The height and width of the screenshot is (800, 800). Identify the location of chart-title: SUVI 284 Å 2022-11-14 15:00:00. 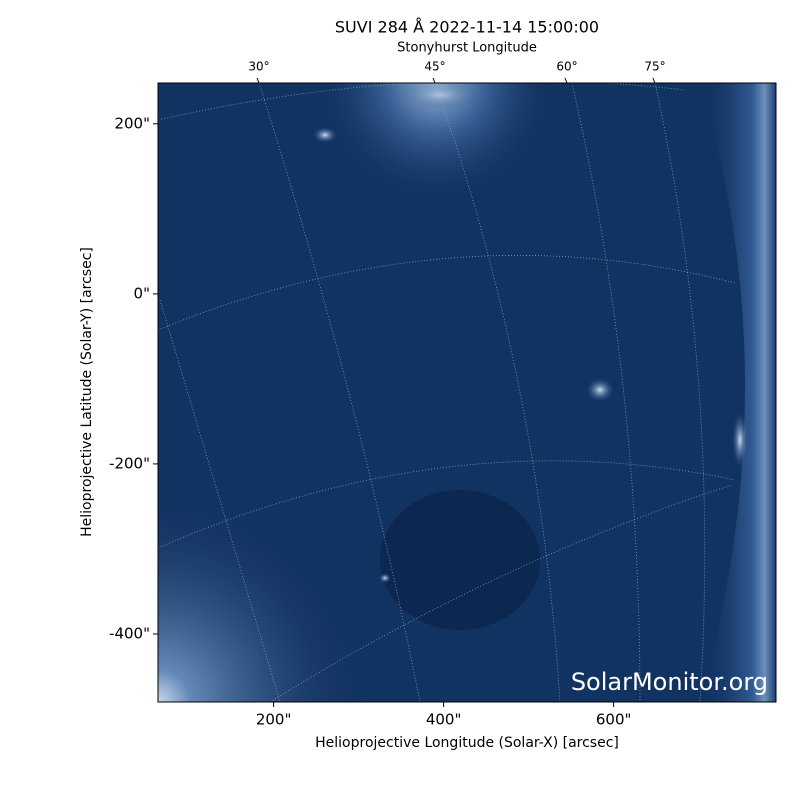
(467, 27).